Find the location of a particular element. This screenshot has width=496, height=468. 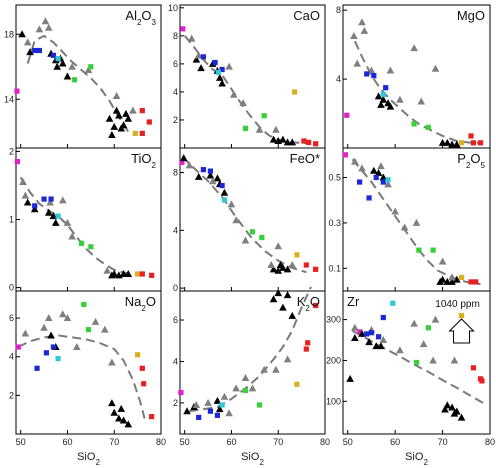

panel-al2o3: 14 18 Al2O3 is located at coordinates (83, 76).